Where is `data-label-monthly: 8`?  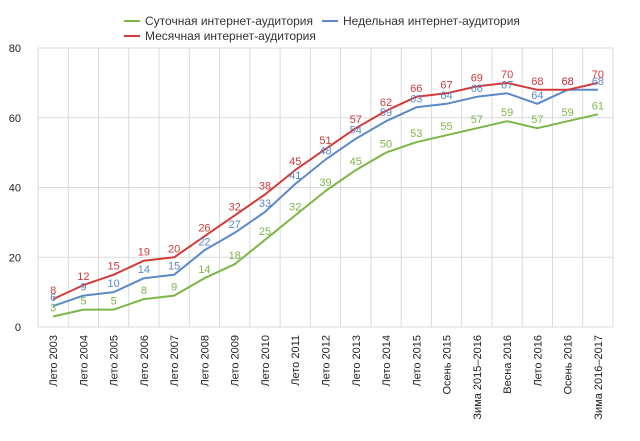 data-label-monthly: 8 is located at coordinates (53, 291).